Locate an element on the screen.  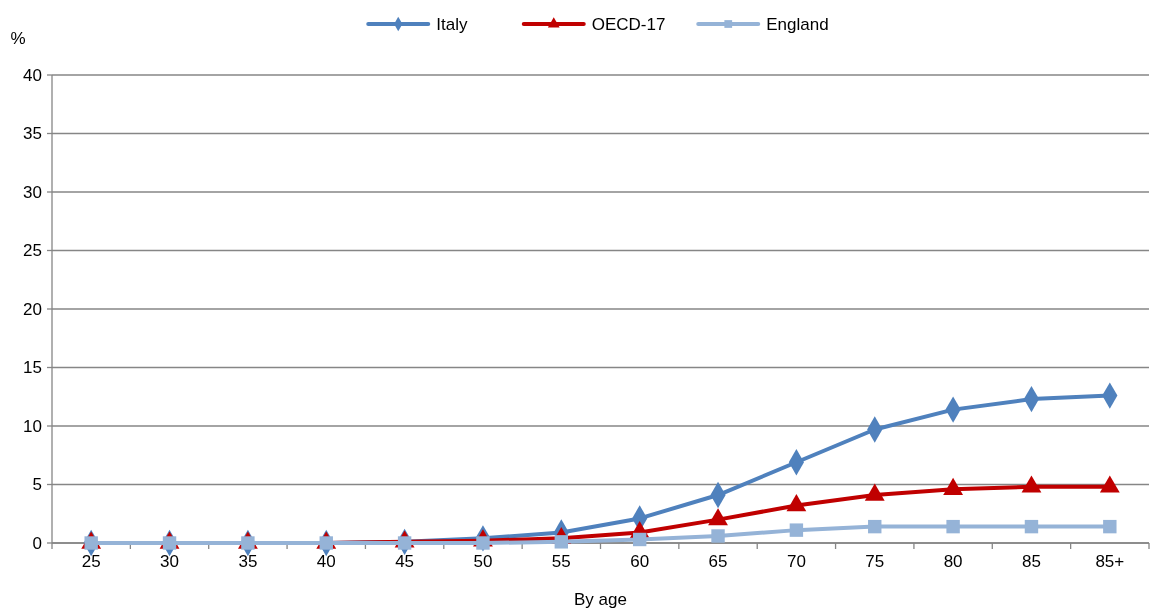
y-tick-label: 20 is located at coordinates (32, 309).